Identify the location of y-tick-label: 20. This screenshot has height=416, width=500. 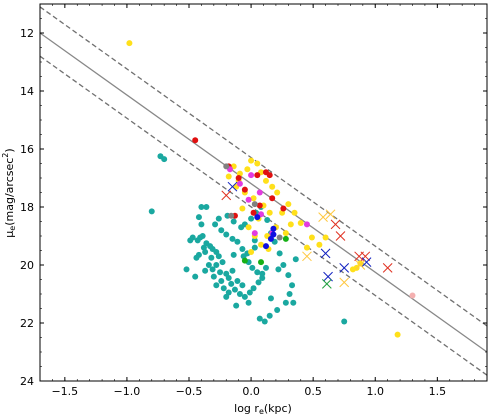
(27, 265).